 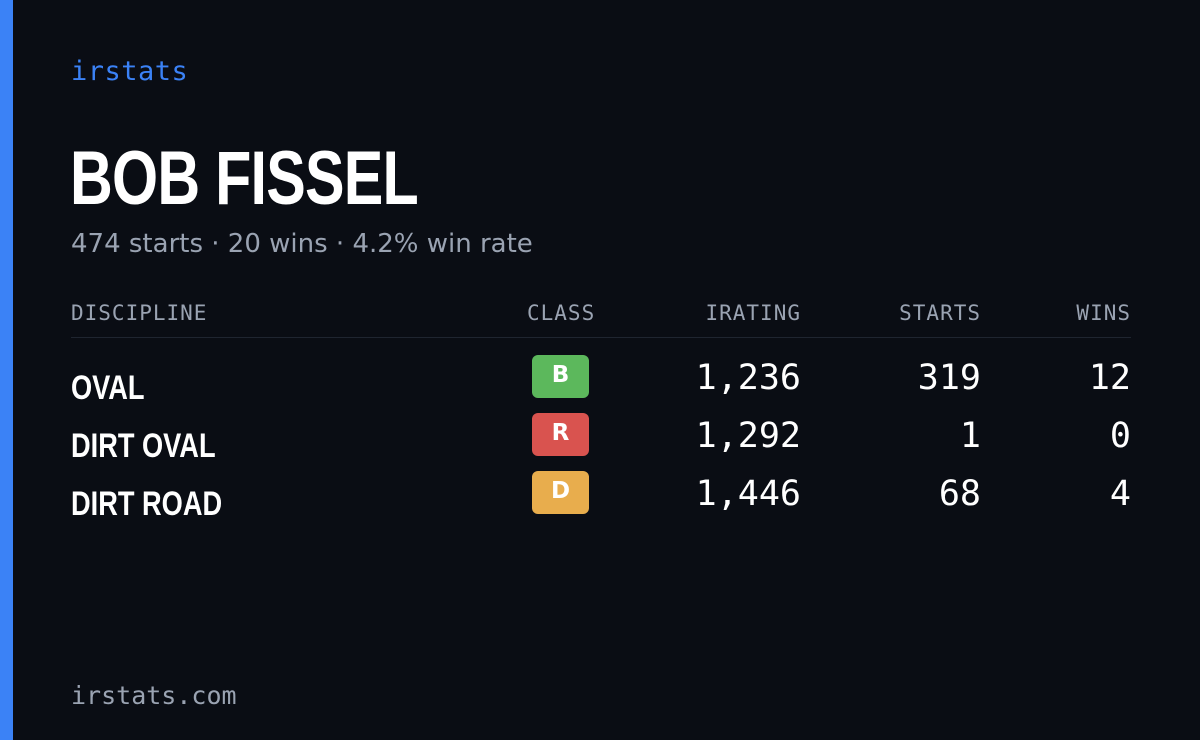 What do you see at coordinates (959, 494) in the screenshot?
I see `starts-value: 68` at bounding box center [959, 494].